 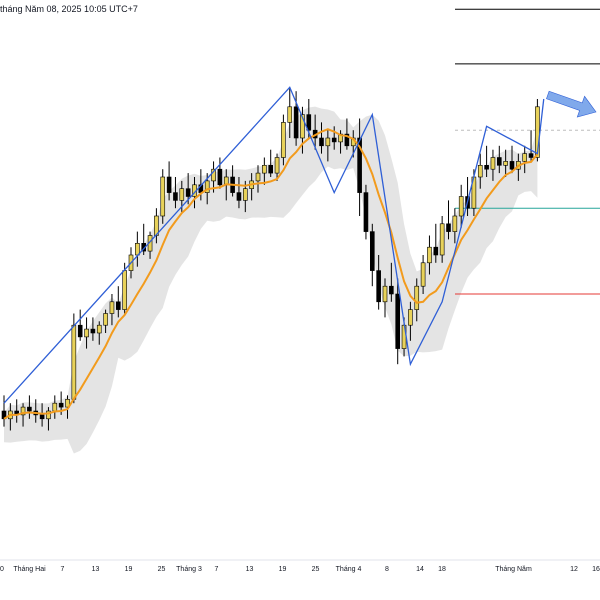 I want to click on time-axis-label: 14, so click(x=420, y=569).